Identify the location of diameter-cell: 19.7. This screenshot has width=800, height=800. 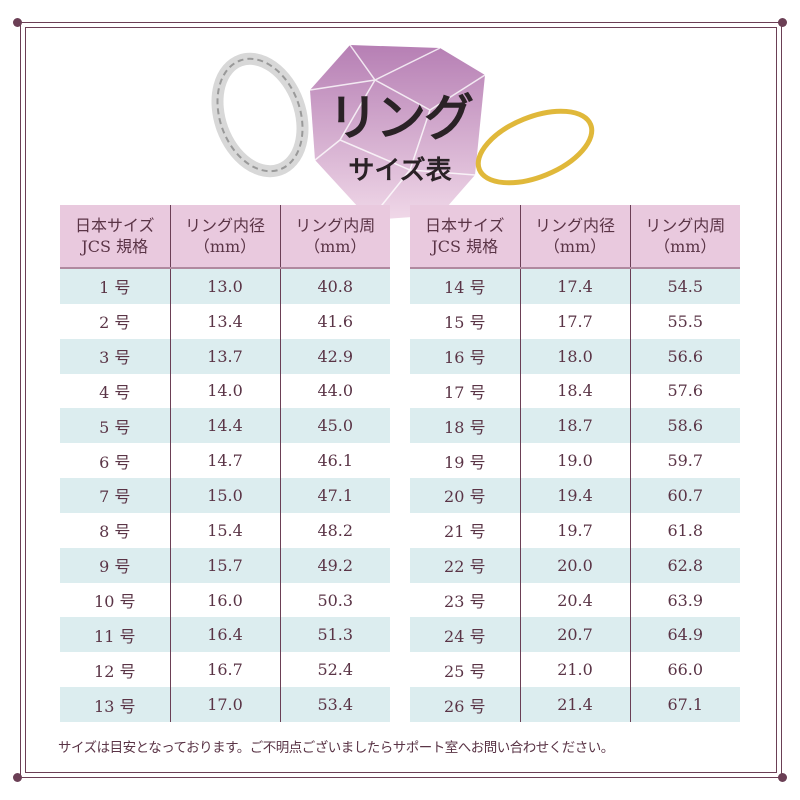
(574, 530).